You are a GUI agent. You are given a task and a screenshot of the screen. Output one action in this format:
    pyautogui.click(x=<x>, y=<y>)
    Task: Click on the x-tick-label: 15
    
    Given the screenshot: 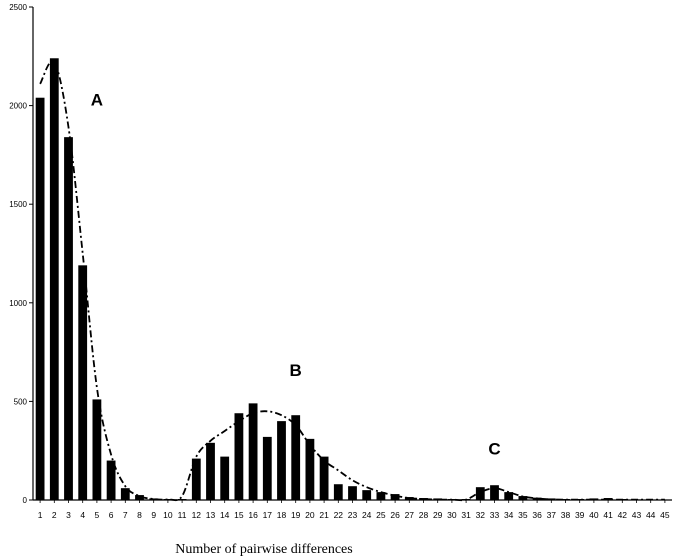 What is the action you would take?
    pyautogui.click(x=239, y=515)
    